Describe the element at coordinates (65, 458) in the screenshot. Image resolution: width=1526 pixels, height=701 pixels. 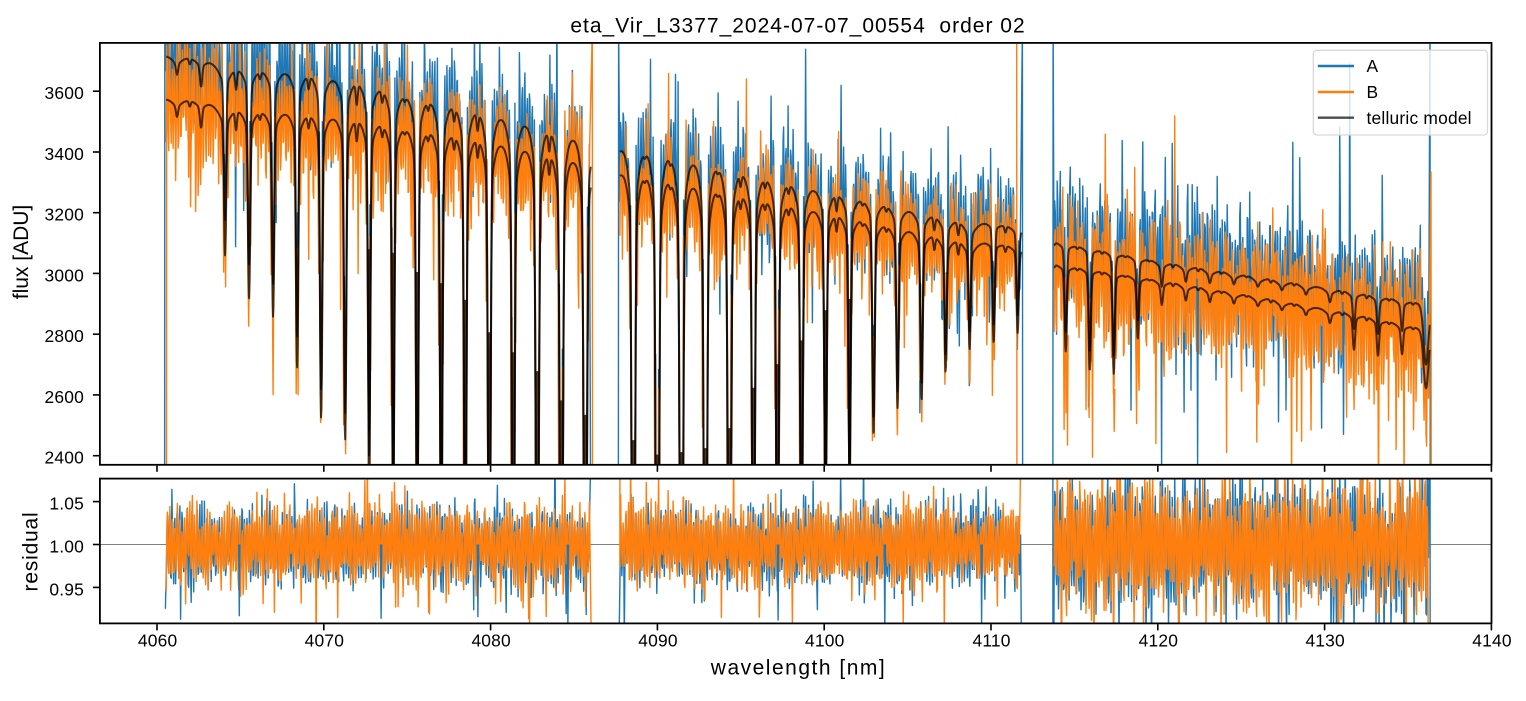
I see `svg-text: 2400` at that location.